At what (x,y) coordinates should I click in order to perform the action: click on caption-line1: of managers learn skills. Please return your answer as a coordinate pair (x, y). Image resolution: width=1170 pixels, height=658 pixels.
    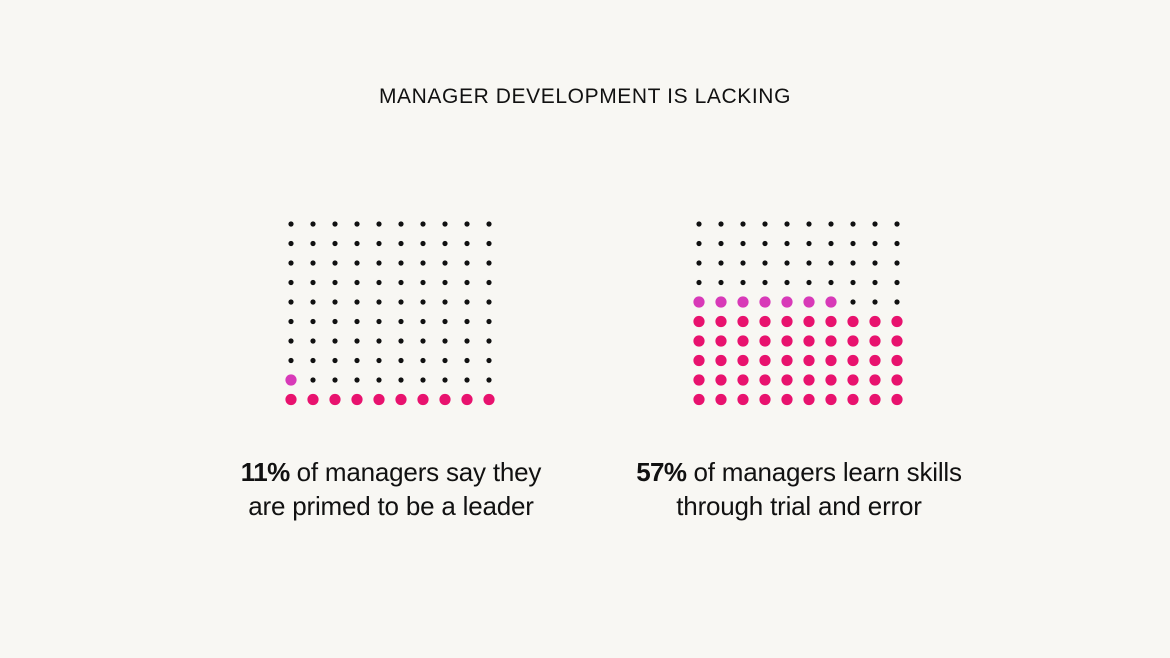
    Looking at the image, I should click on (827, 472).